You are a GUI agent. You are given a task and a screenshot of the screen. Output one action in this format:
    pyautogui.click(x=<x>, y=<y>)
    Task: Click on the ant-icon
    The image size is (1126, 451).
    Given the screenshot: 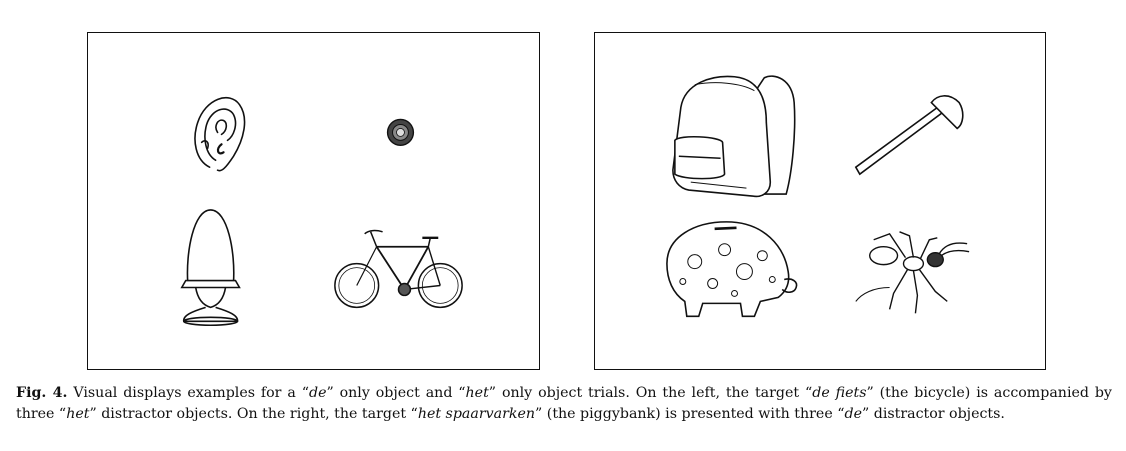 What is the action you would take?
    pyautogui.click(x=912, y=272)
    